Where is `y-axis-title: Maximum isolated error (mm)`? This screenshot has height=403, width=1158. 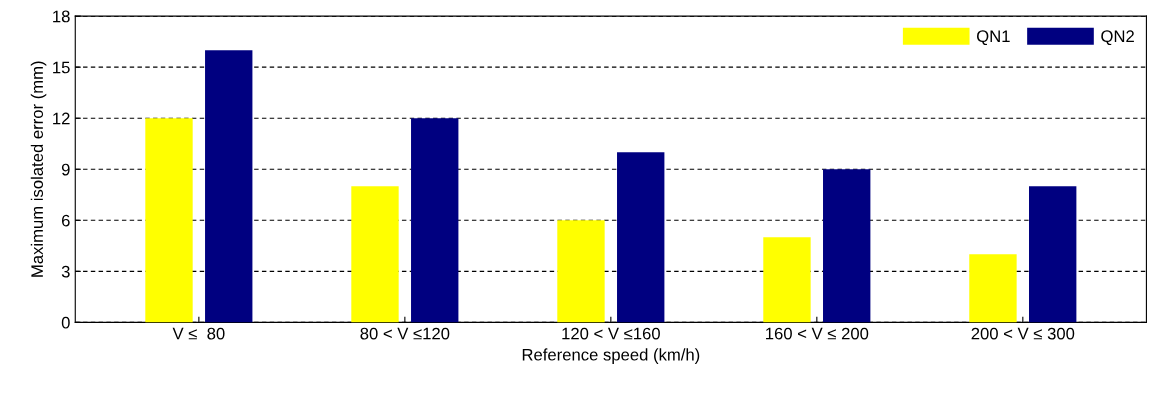 y-axis-title: Maximum isolated error (mm) is located at coordinates (38, 169).